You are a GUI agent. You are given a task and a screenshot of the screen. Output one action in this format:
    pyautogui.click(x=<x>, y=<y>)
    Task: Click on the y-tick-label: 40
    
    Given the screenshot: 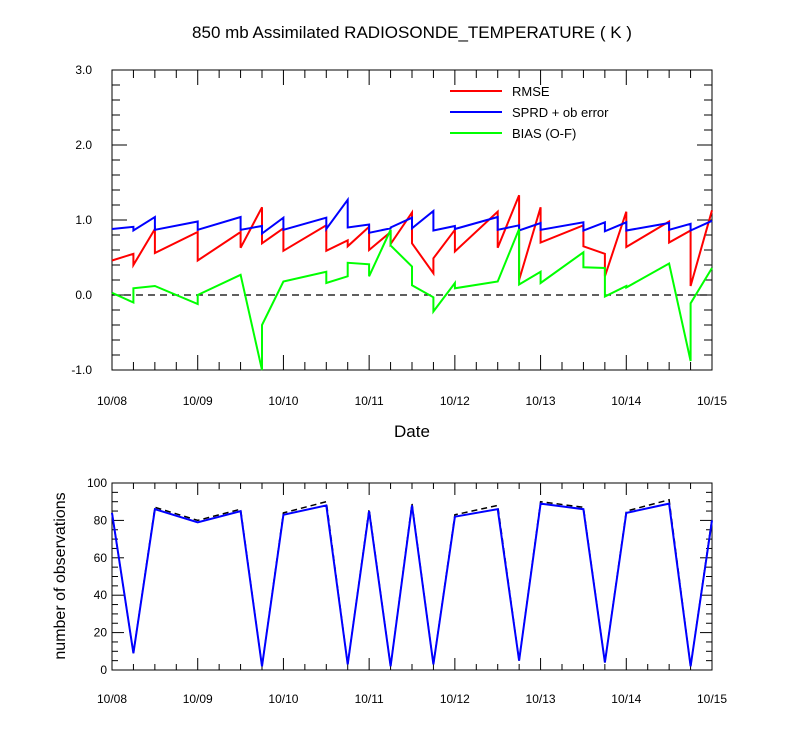 What is the action you would take?
    pyautogui.click(x=101, y=595)
    